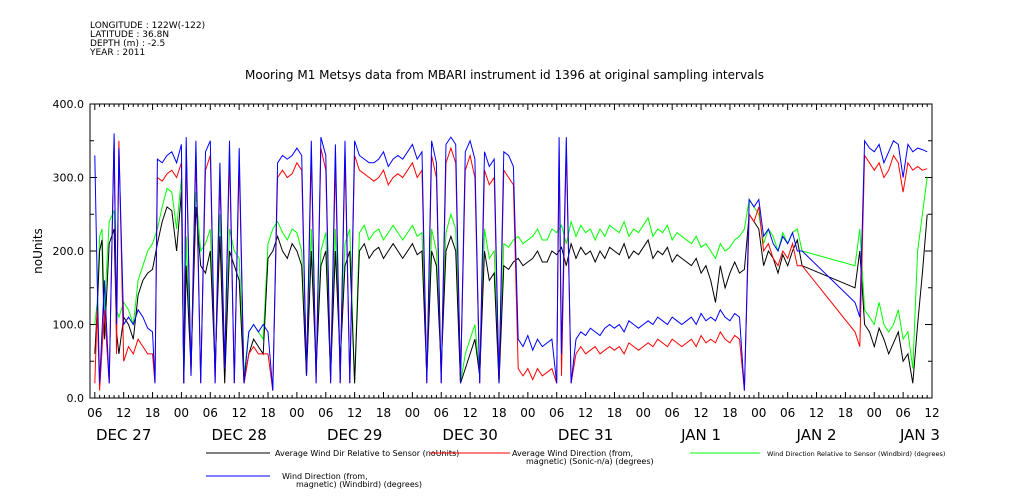 This screenshot has width=1009, height=504. Describe the element at coordinates (238, 435) in the screenshot. I see `x-date-label: DEC 28` at that location.